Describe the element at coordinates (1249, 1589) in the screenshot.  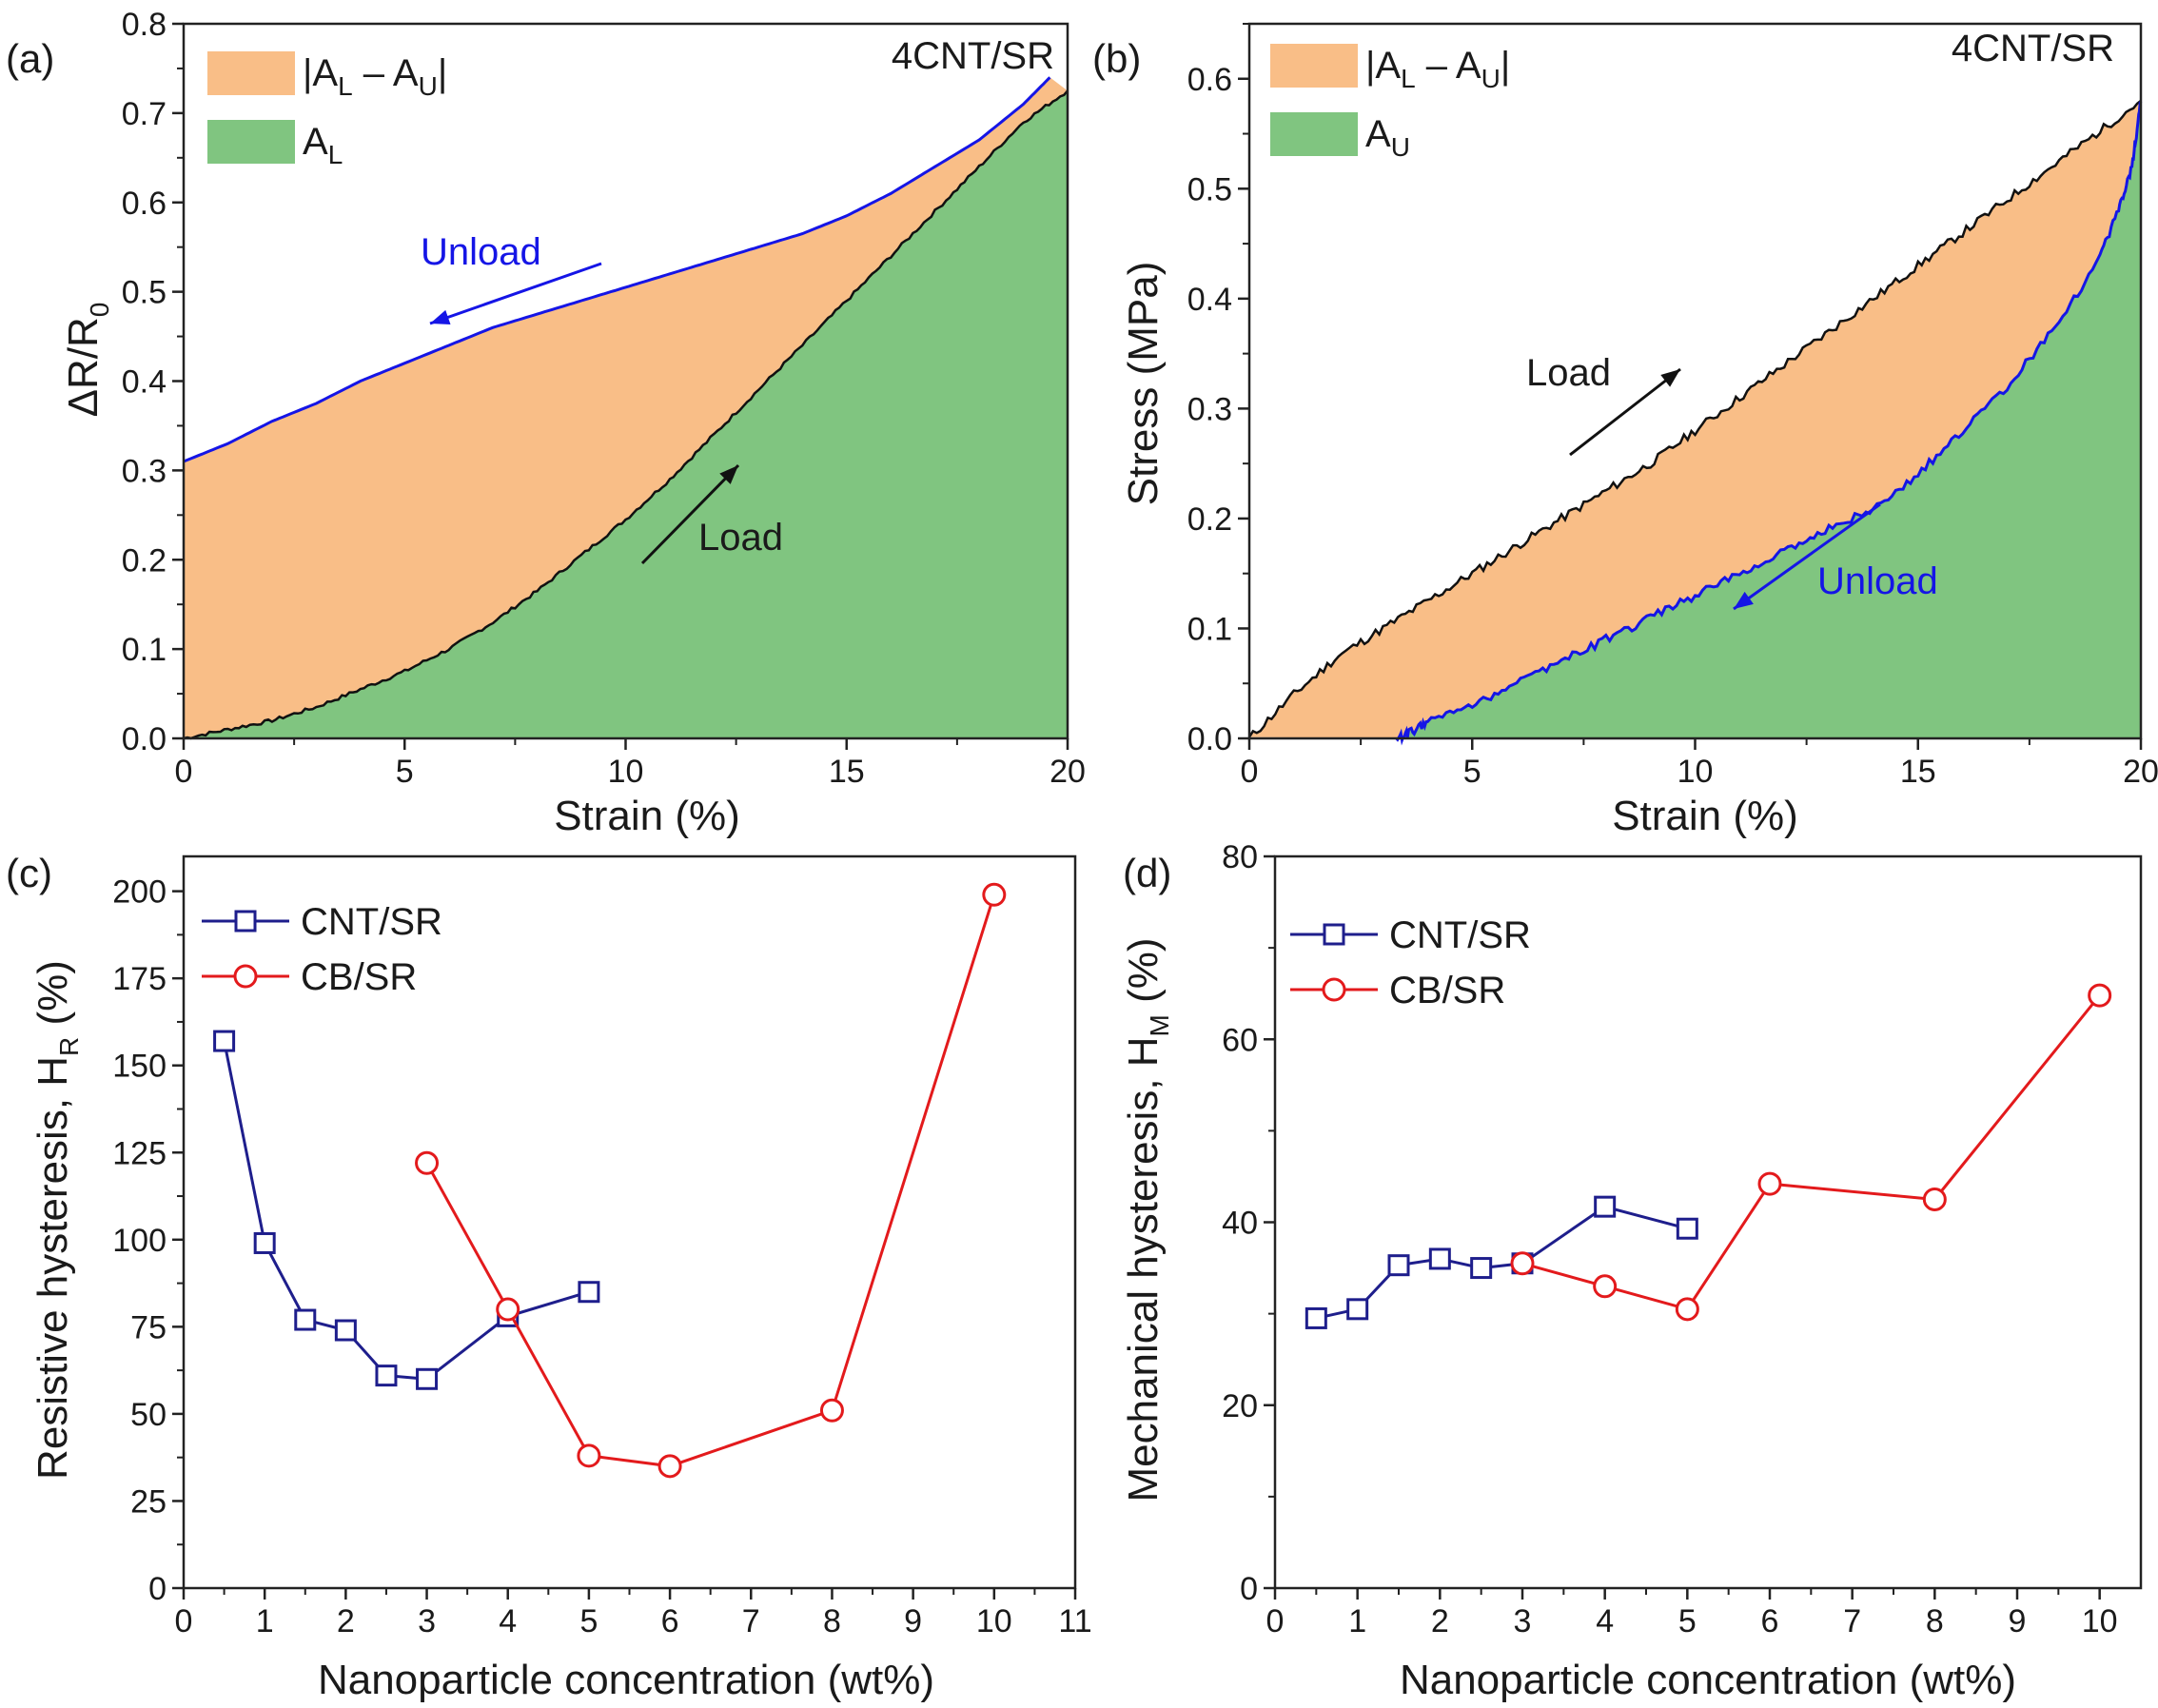
I see `y-tick-label-d: 0` at that location.